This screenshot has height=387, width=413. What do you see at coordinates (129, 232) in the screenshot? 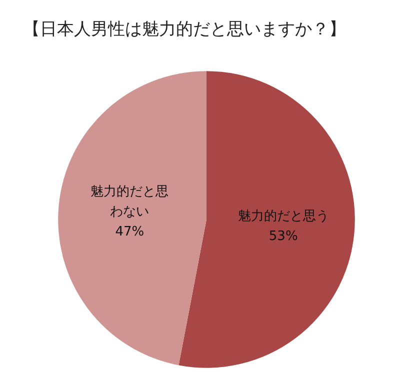
I see `data-label: 47%` at bounding box center [129, 232].